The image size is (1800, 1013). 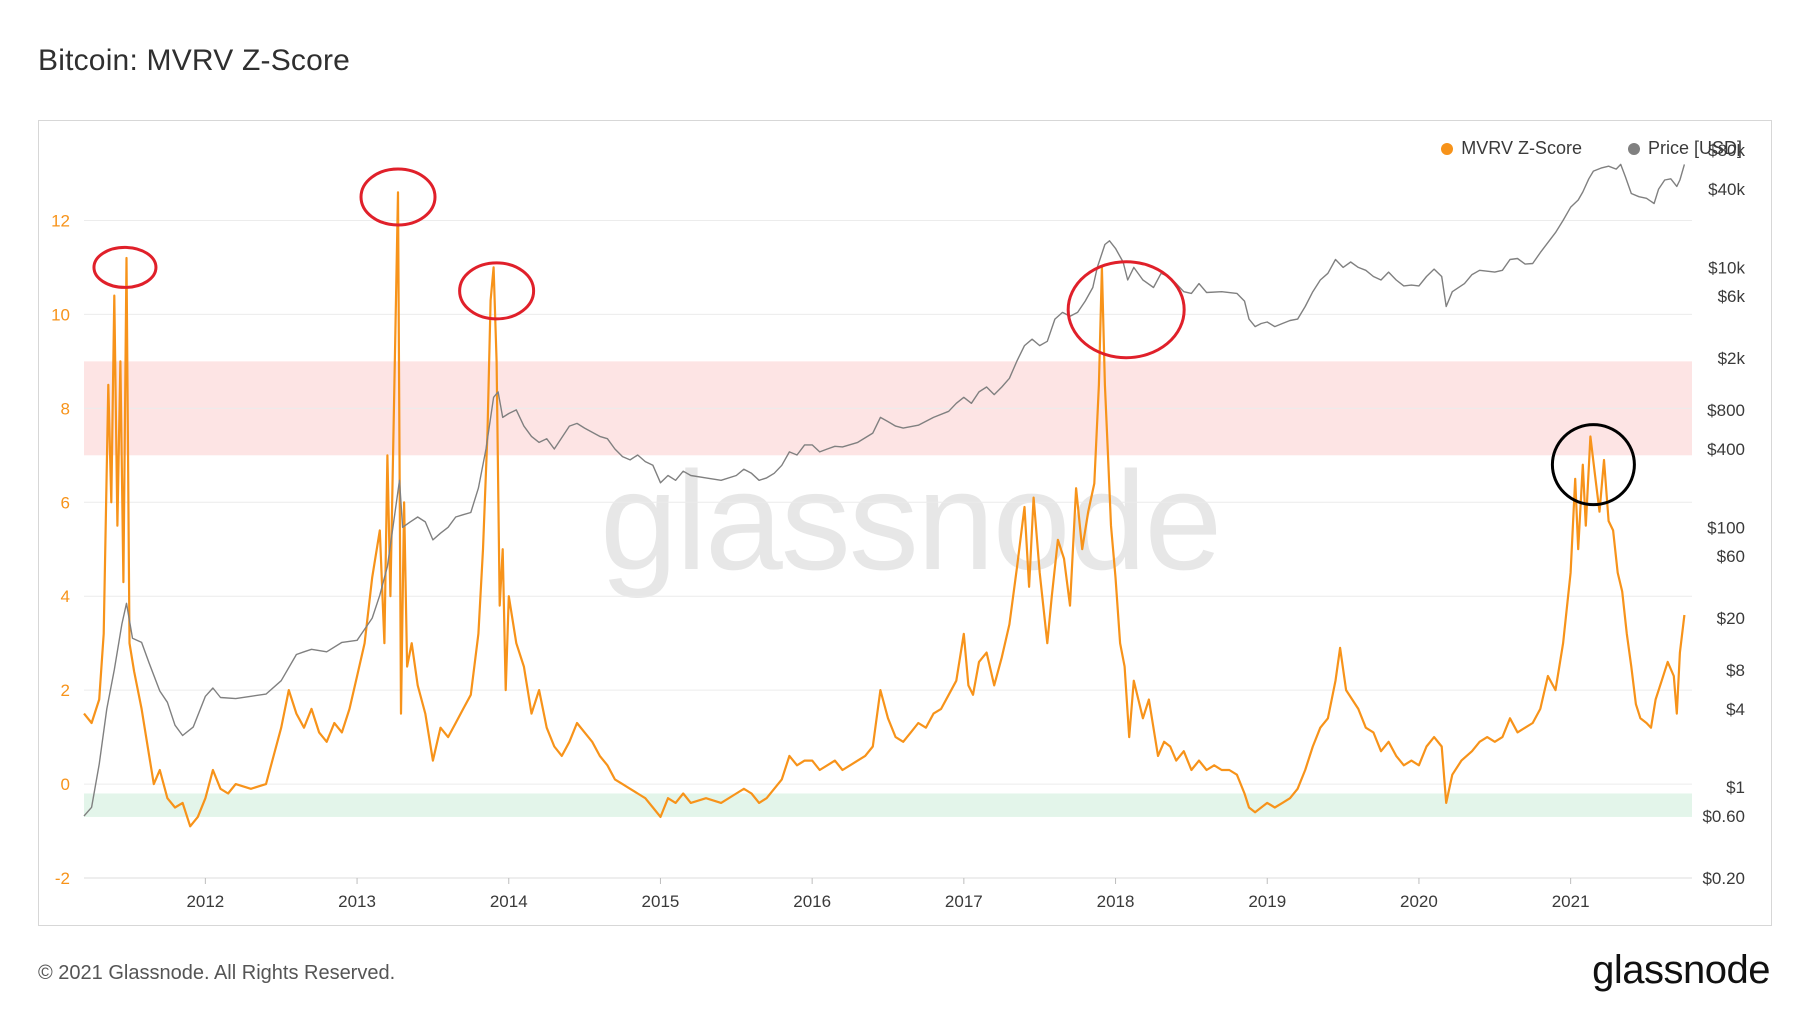 I want to click on legend-item-mvrv: MVRV Z-Score, so click(x=1511, y=148).